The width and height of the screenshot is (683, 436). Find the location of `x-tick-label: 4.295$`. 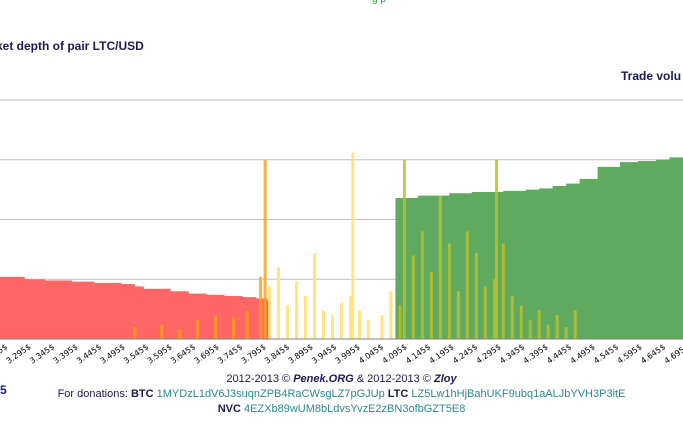

x-tick-label: 4.295$ is located at coordinates (489, 353).